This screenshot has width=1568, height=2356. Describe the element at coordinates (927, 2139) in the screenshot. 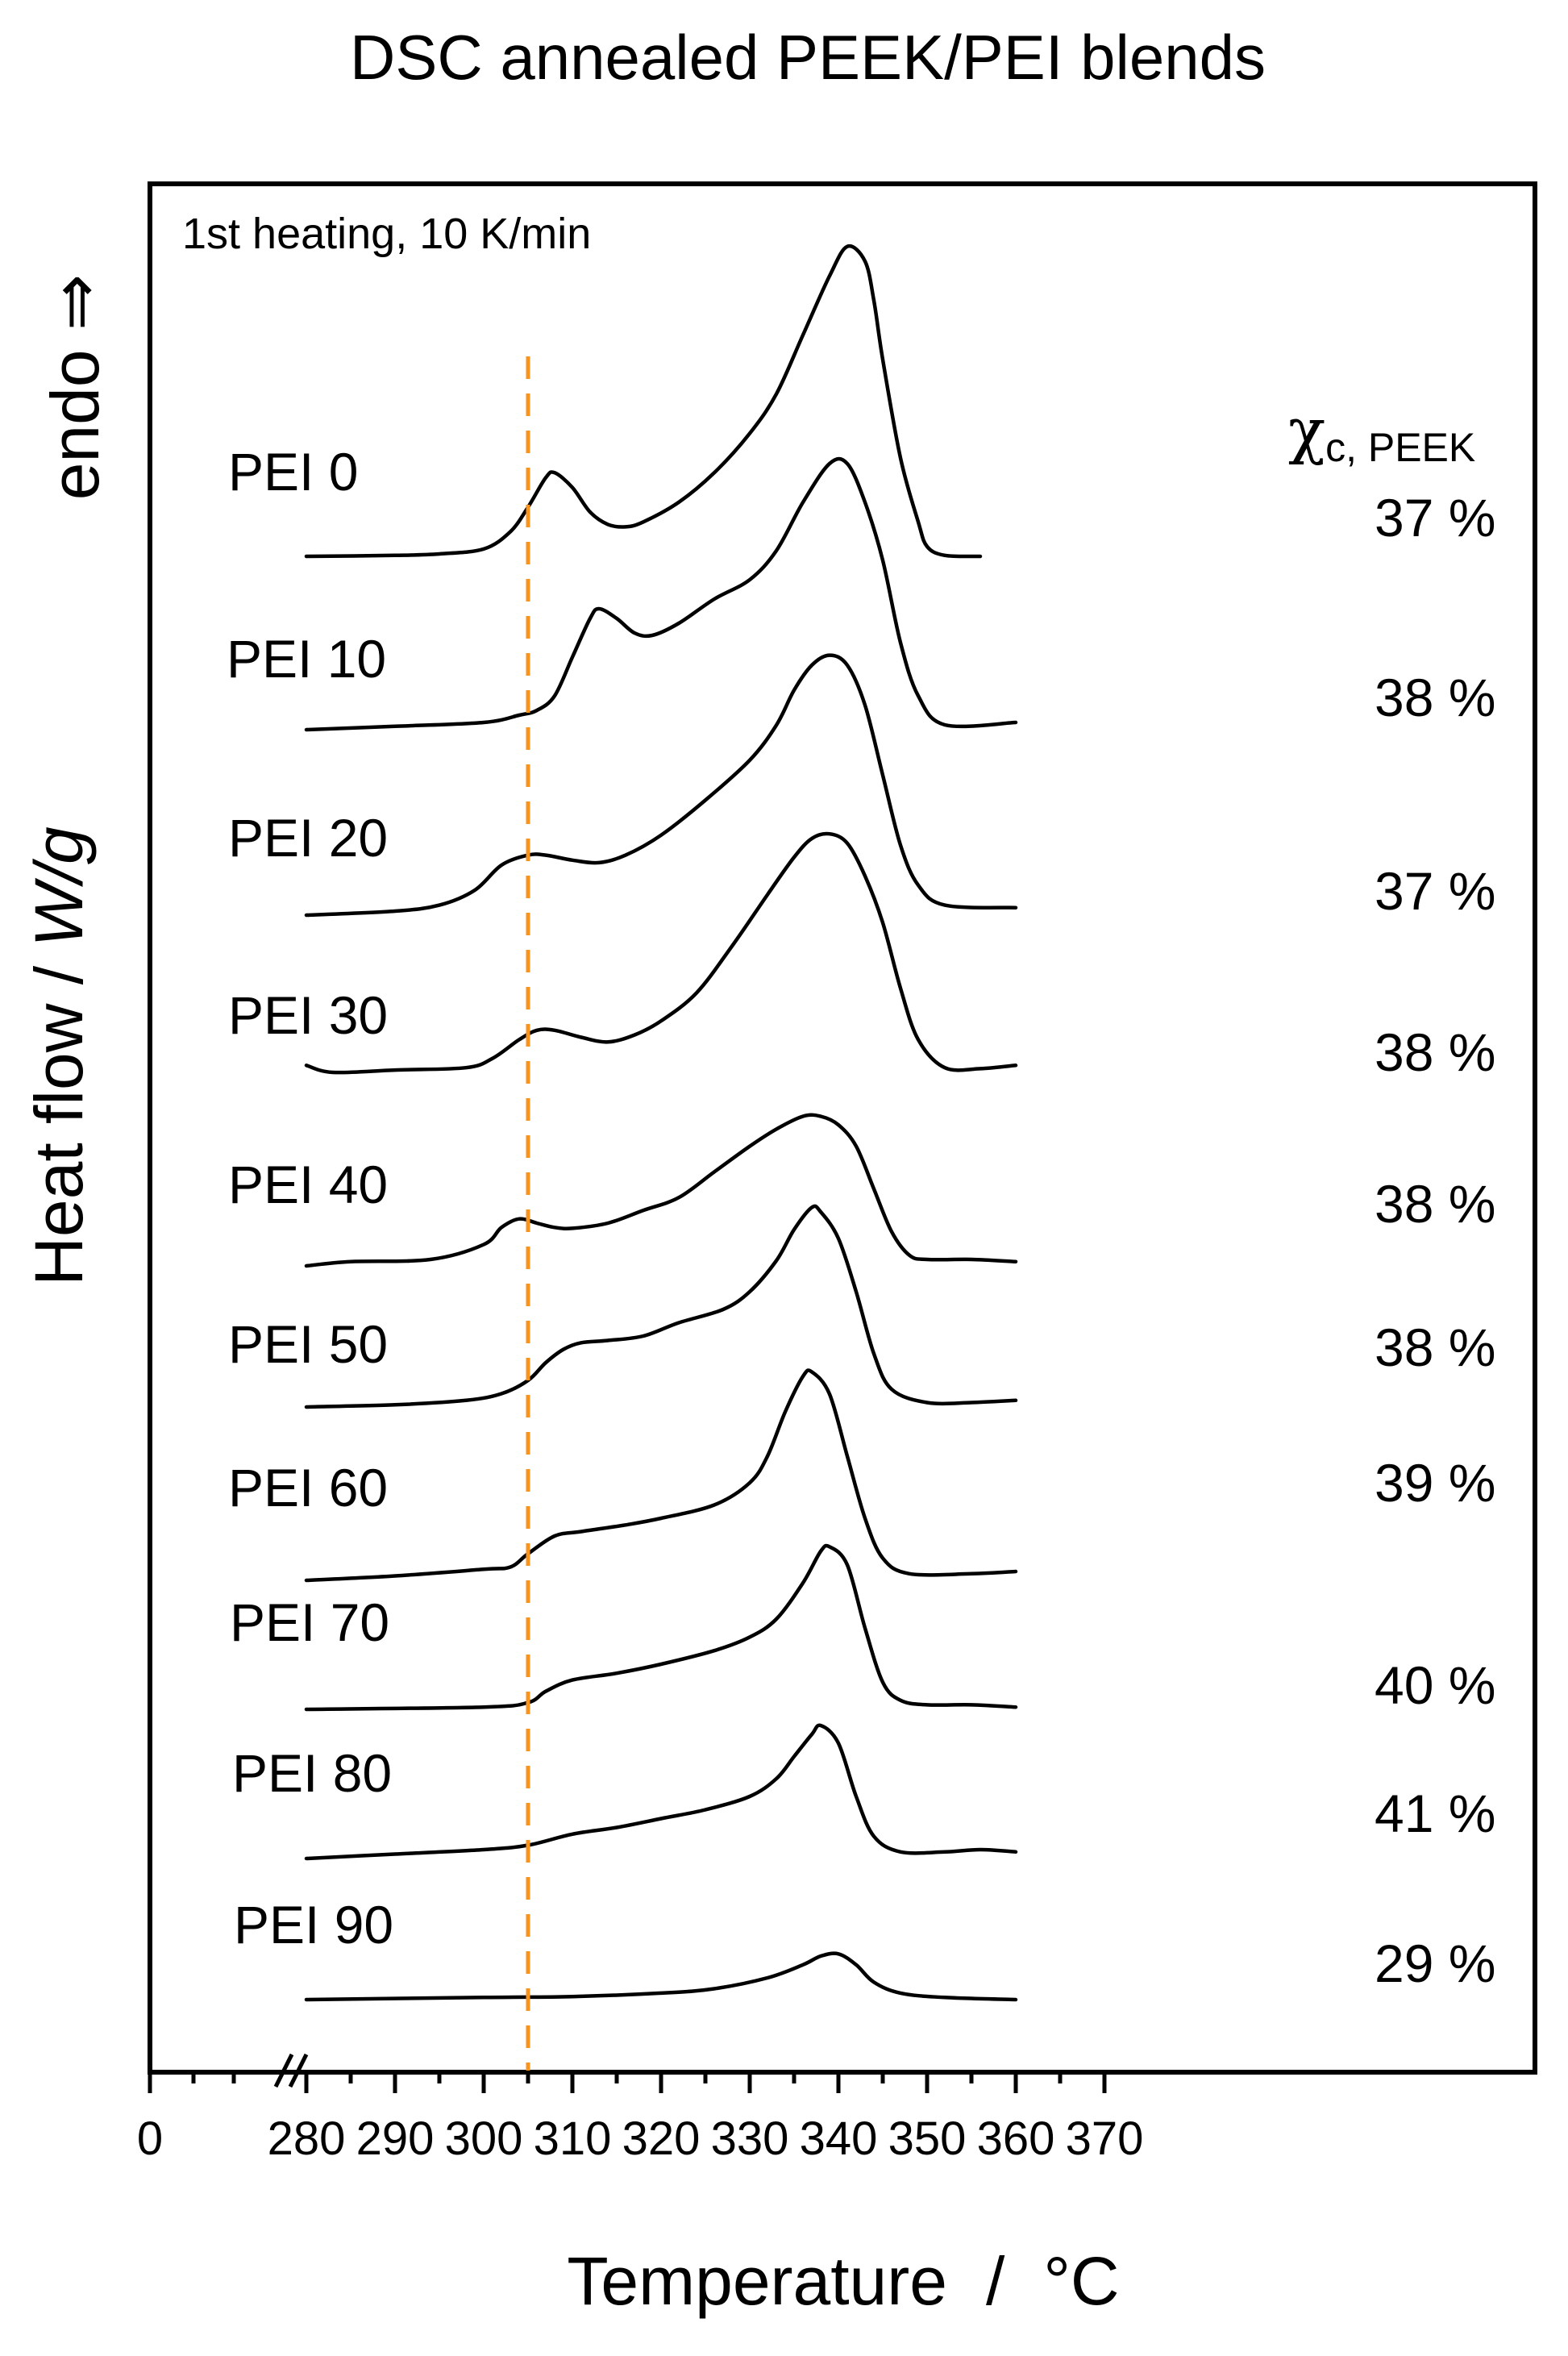

I see `x-tick-label-350: 350` at that location.